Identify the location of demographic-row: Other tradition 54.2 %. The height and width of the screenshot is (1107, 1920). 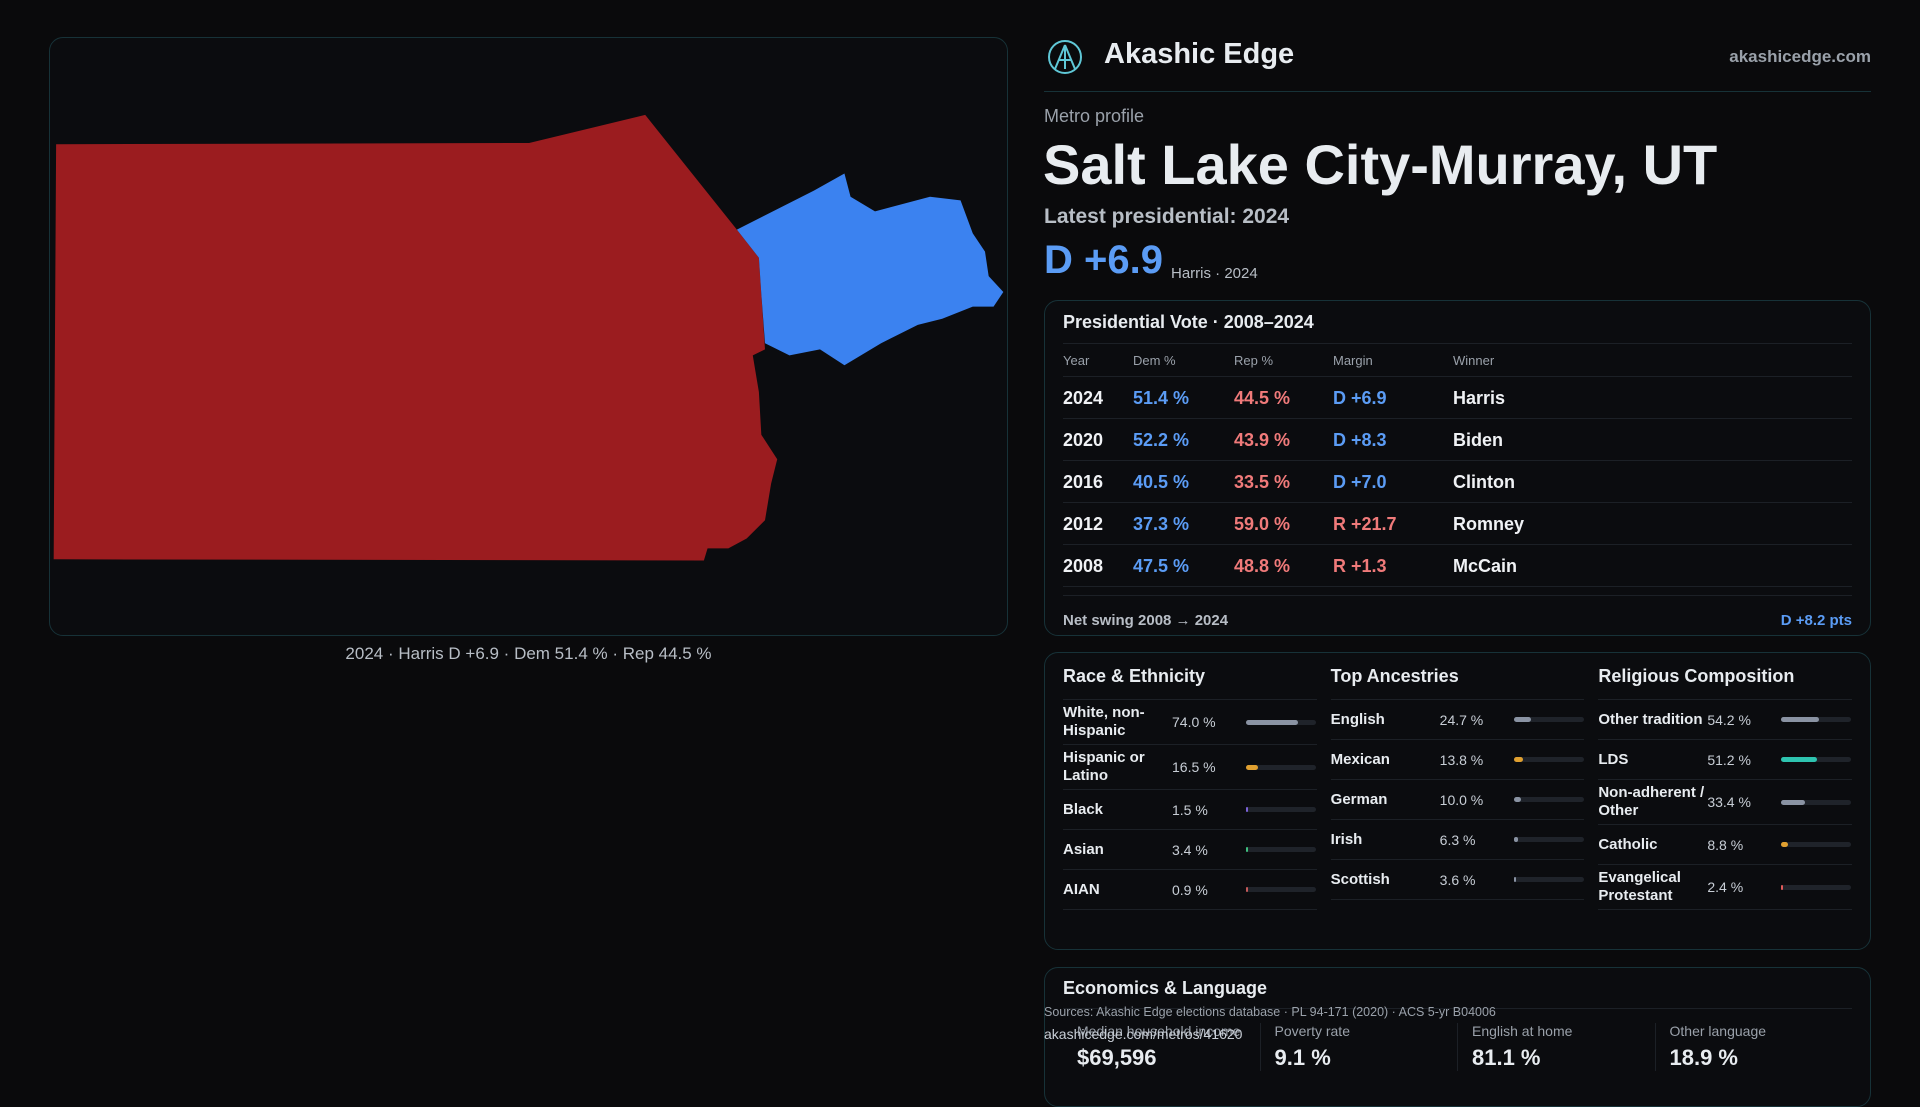
(1725, 720).